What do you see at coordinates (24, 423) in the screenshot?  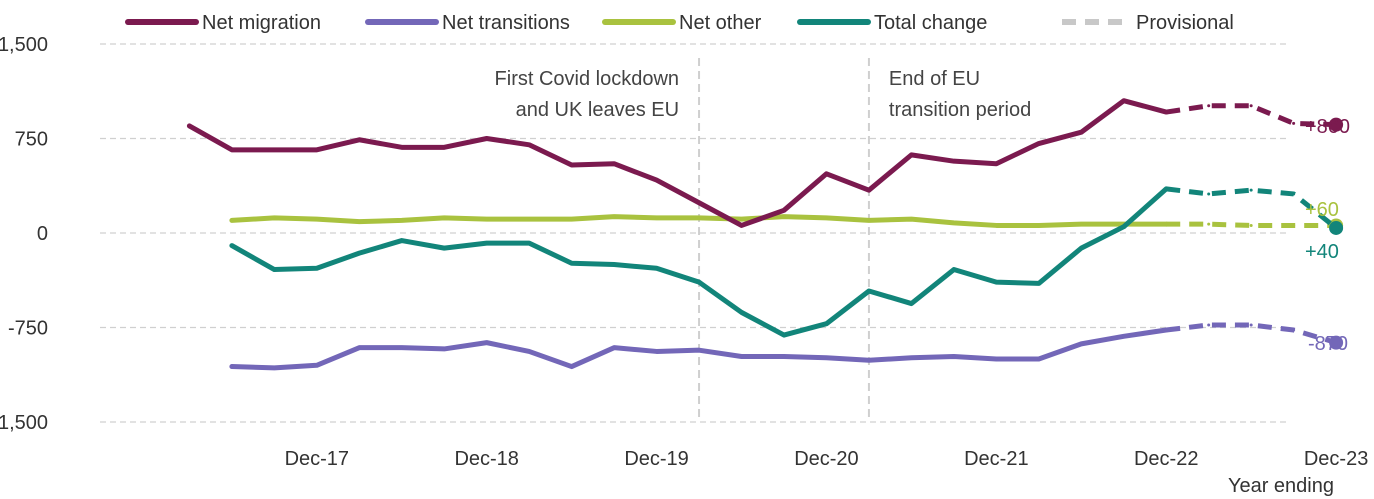 I see `y-tick-label: -1,500` at bounding box center [24, 423].